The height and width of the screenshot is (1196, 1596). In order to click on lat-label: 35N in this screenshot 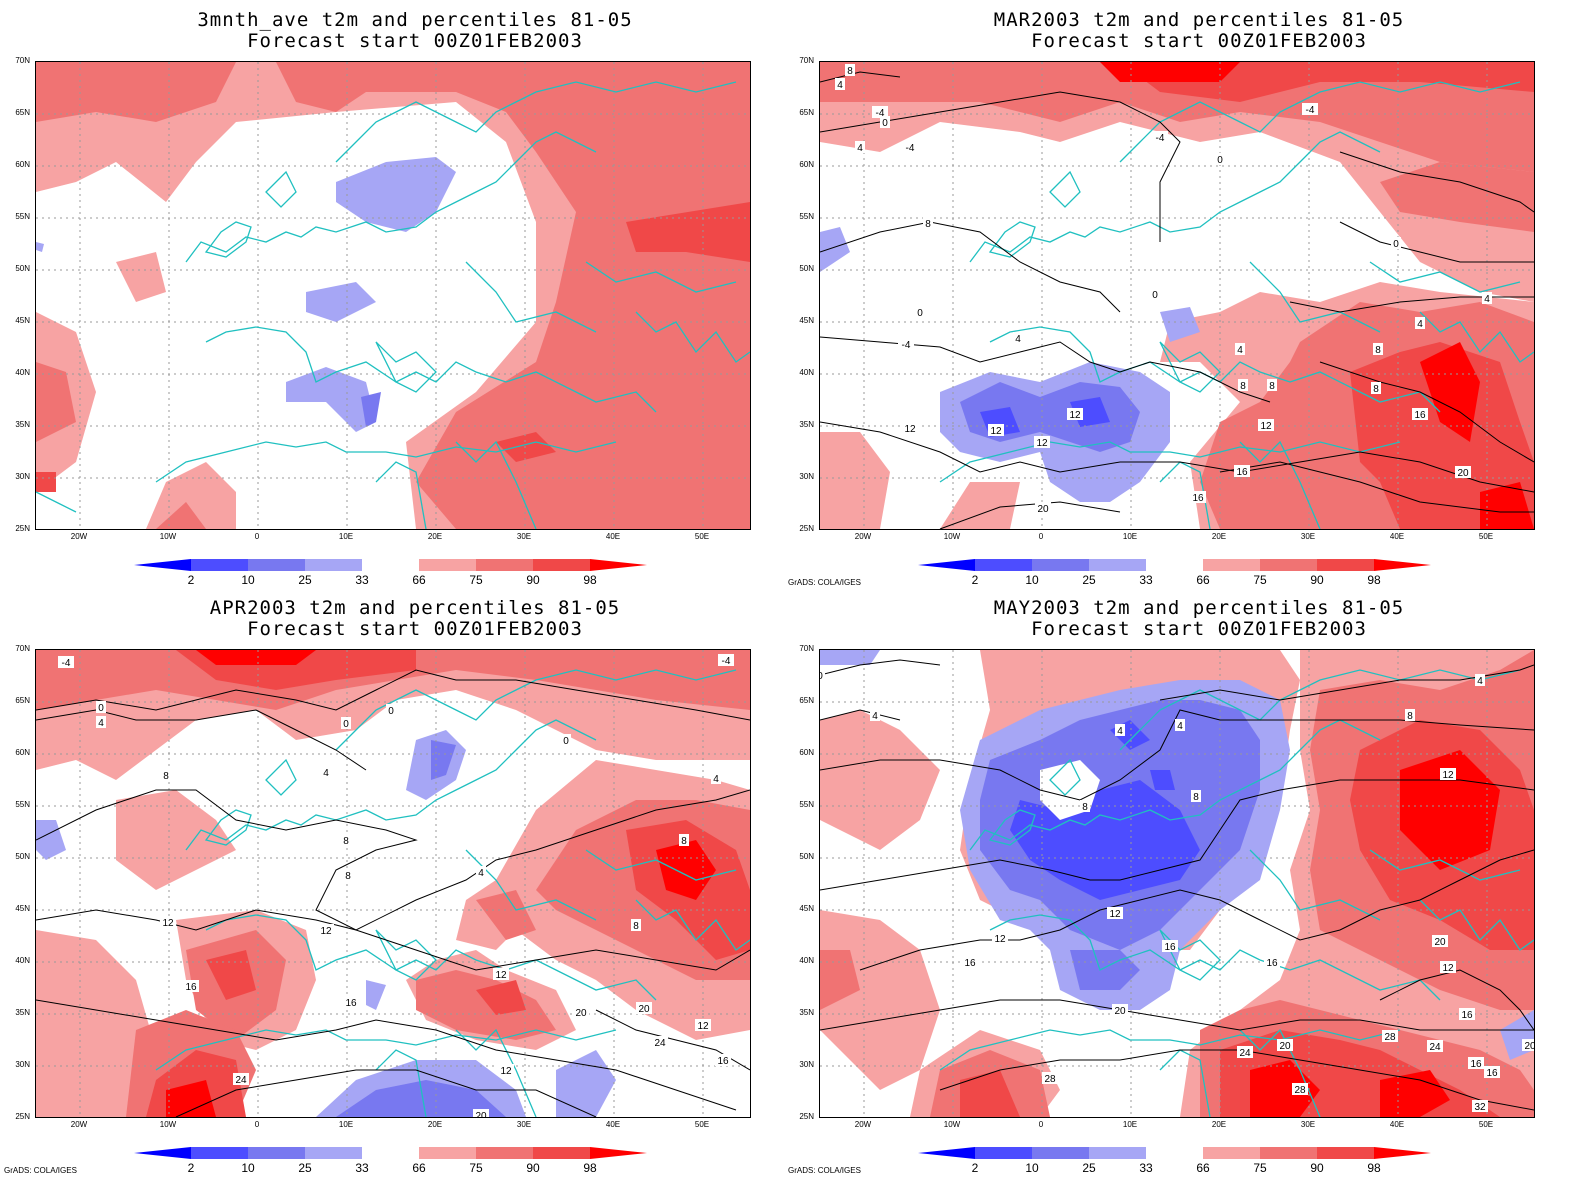, I will do `click(806, 424)`.